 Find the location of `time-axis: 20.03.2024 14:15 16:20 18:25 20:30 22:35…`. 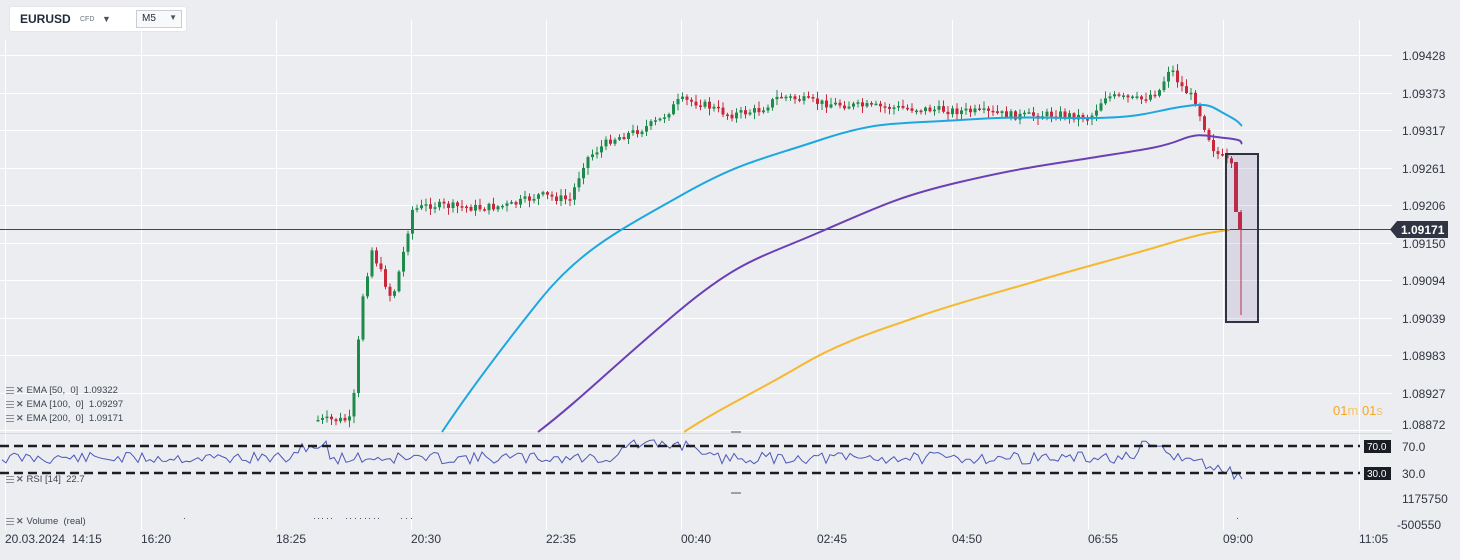

time-axis: 20.03.2024 14:15 16:20 18:25 20:30 22:35… is located at coordinates (696, 539).